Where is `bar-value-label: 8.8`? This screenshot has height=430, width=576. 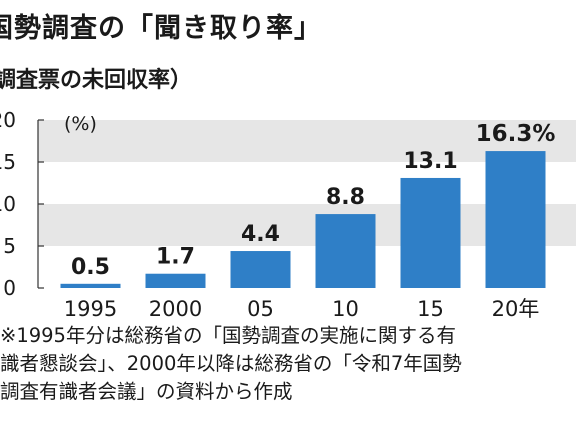 bar-value-label: 8.8 is located at coordinates (345, 197).